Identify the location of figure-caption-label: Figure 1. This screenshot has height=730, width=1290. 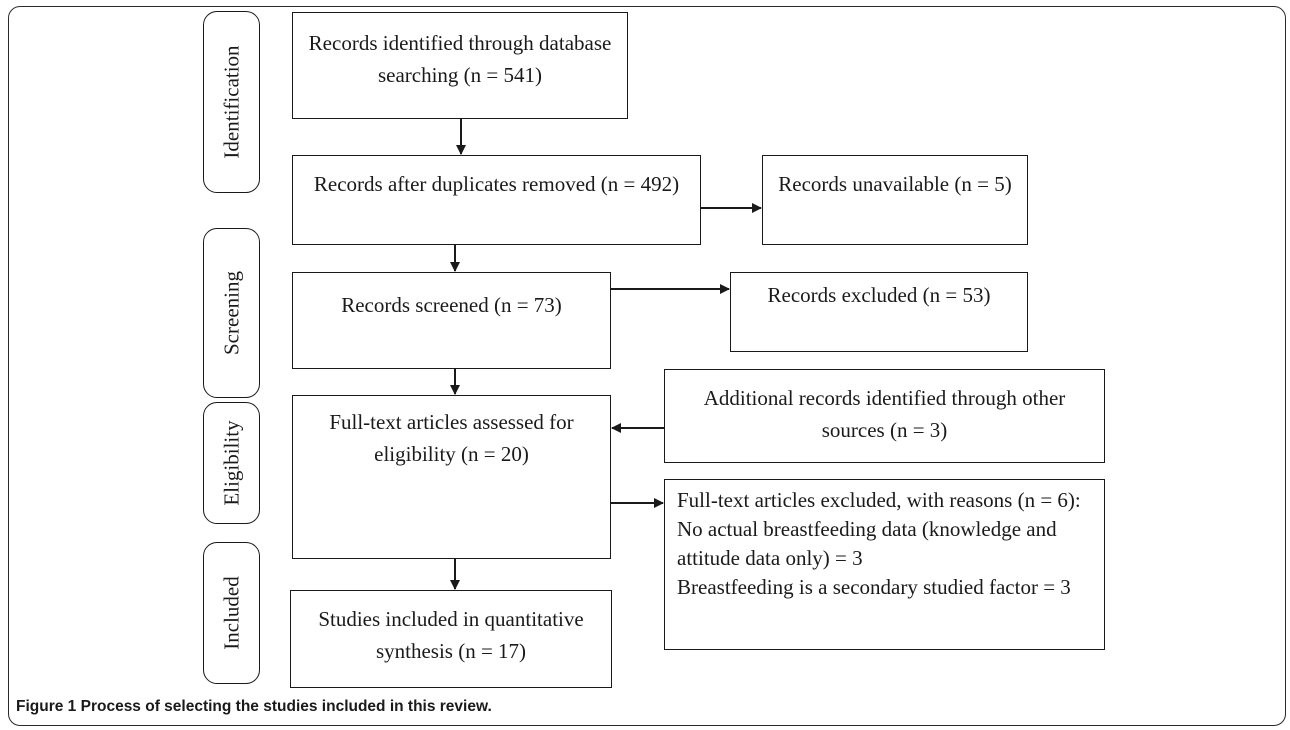
(46, 706).